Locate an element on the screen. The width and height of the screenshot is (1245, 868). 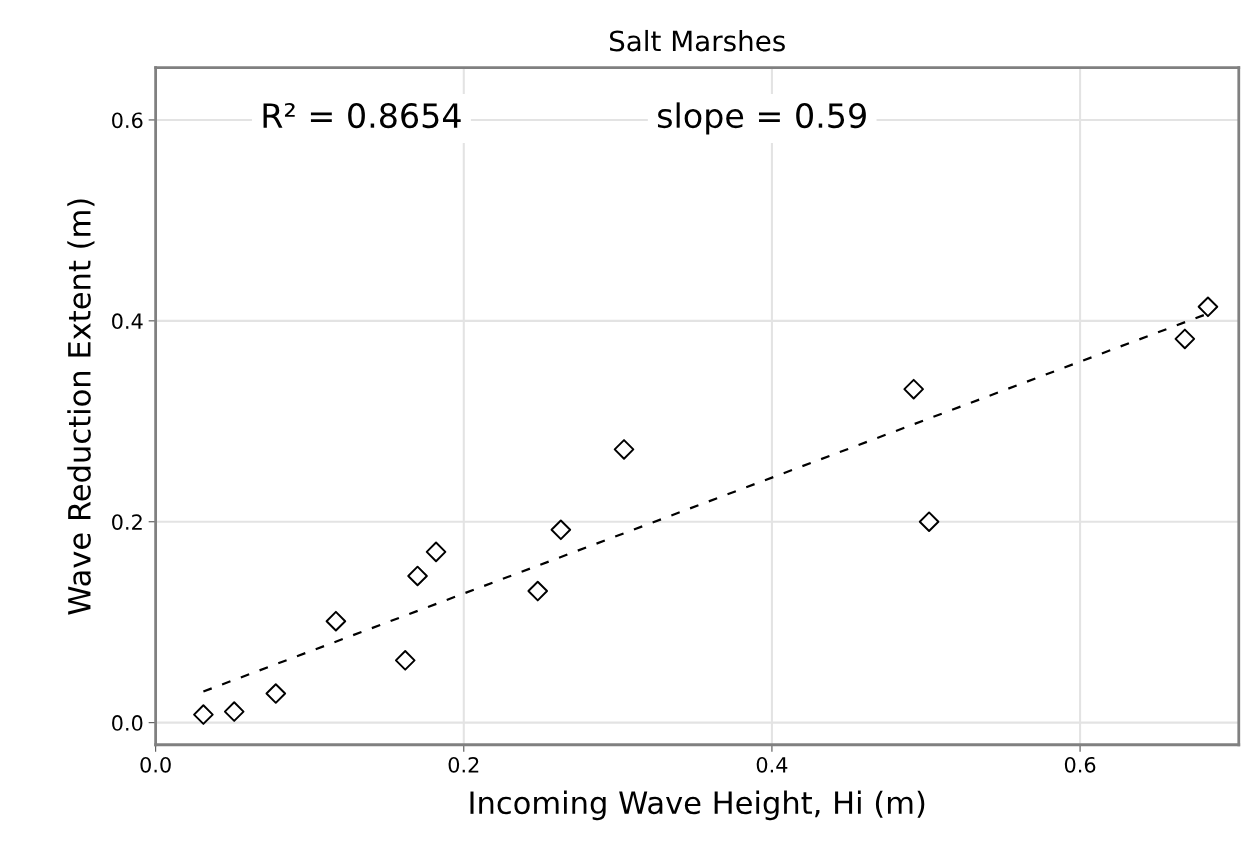
annotation: R² = 0.8654 is located at coordinates (362, 115).